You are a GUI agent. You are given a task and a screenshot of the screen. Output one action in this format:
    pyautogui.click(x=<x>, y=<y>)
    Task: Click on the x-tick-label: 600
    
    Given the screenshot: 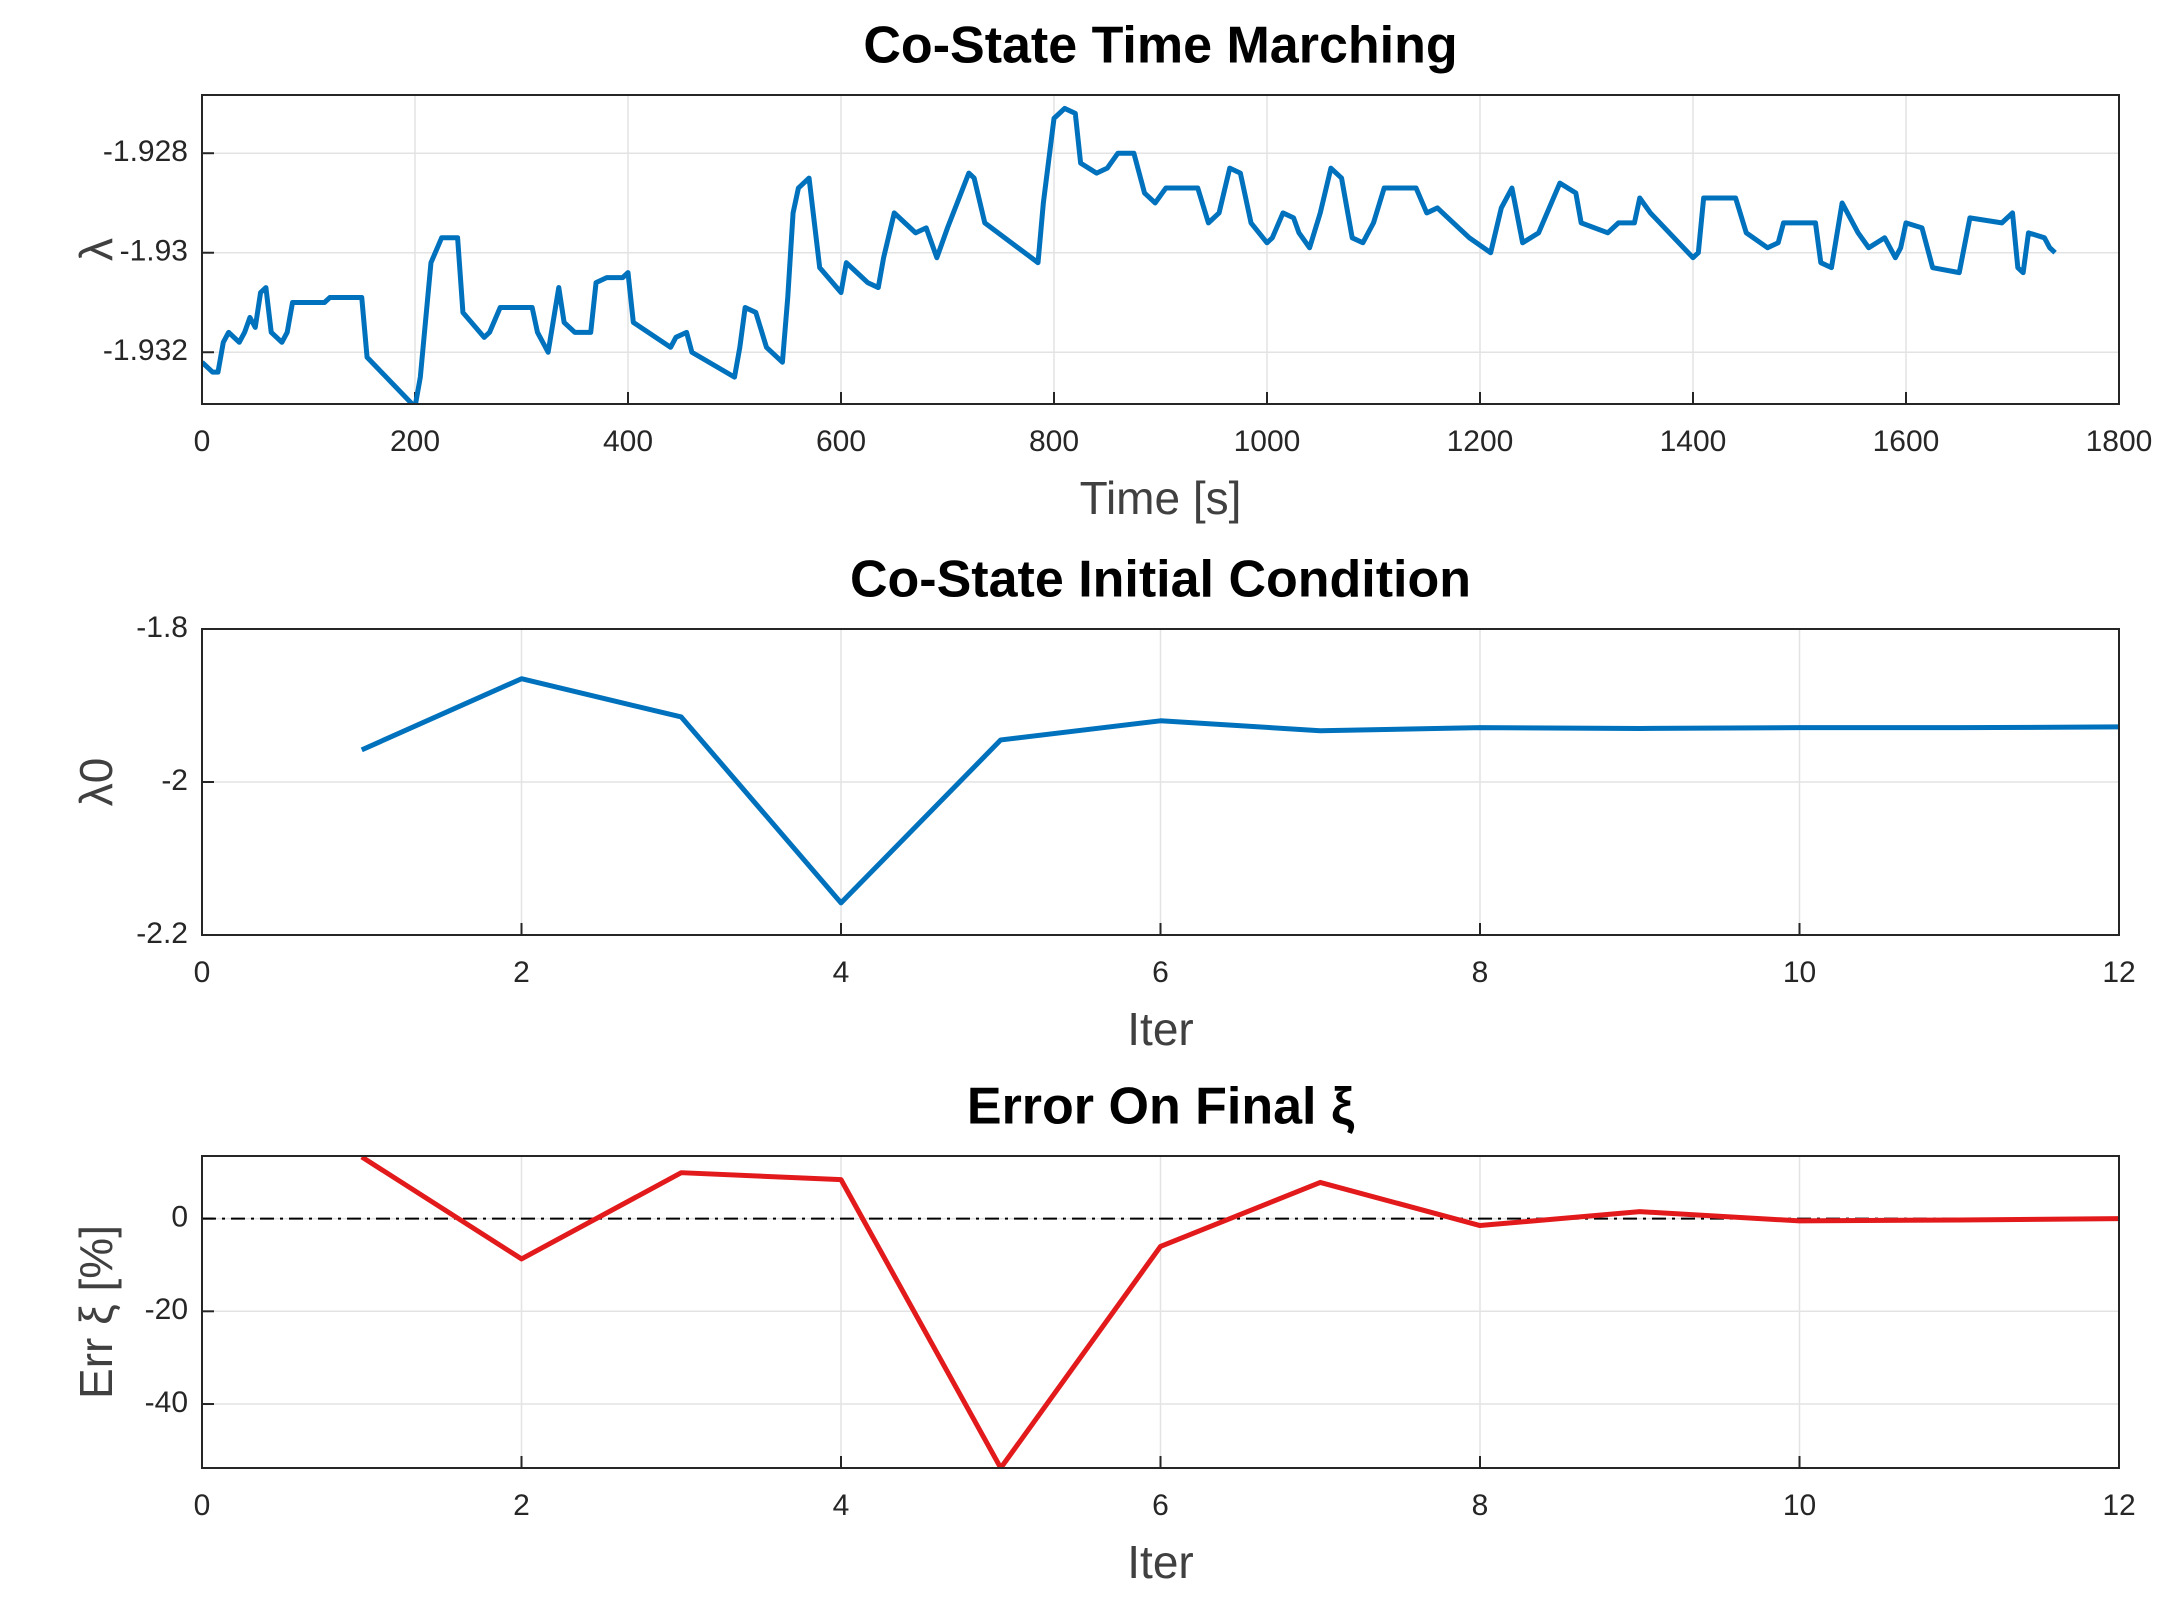 What is the action you would take?
    pyautogui.click(x=841, y=441)
    